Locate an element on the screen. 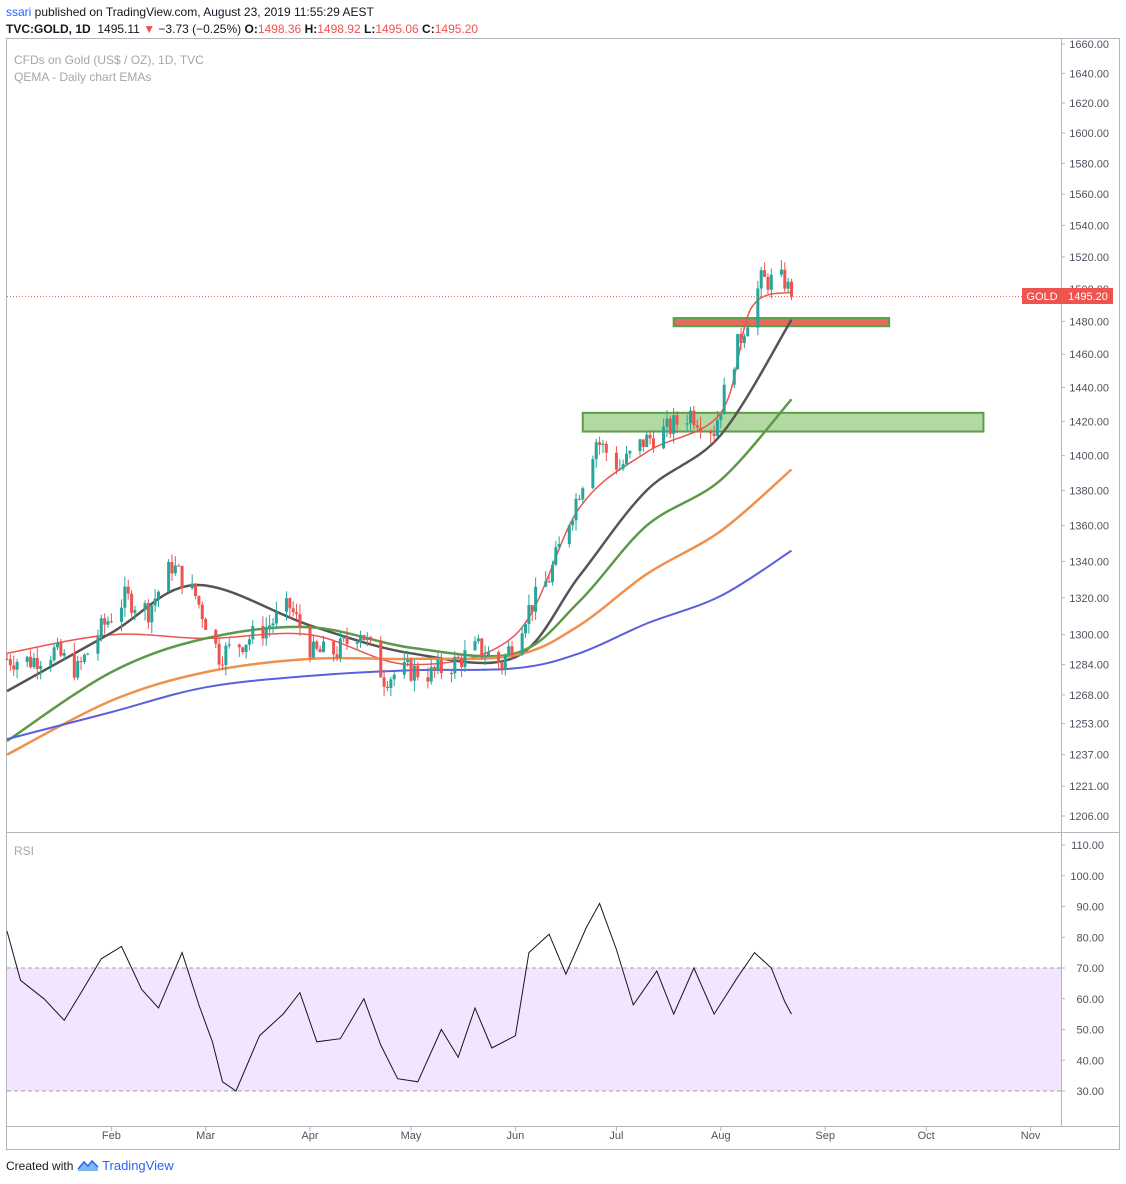  time-tick-label: Sep is located at coordinates (825, 1136).